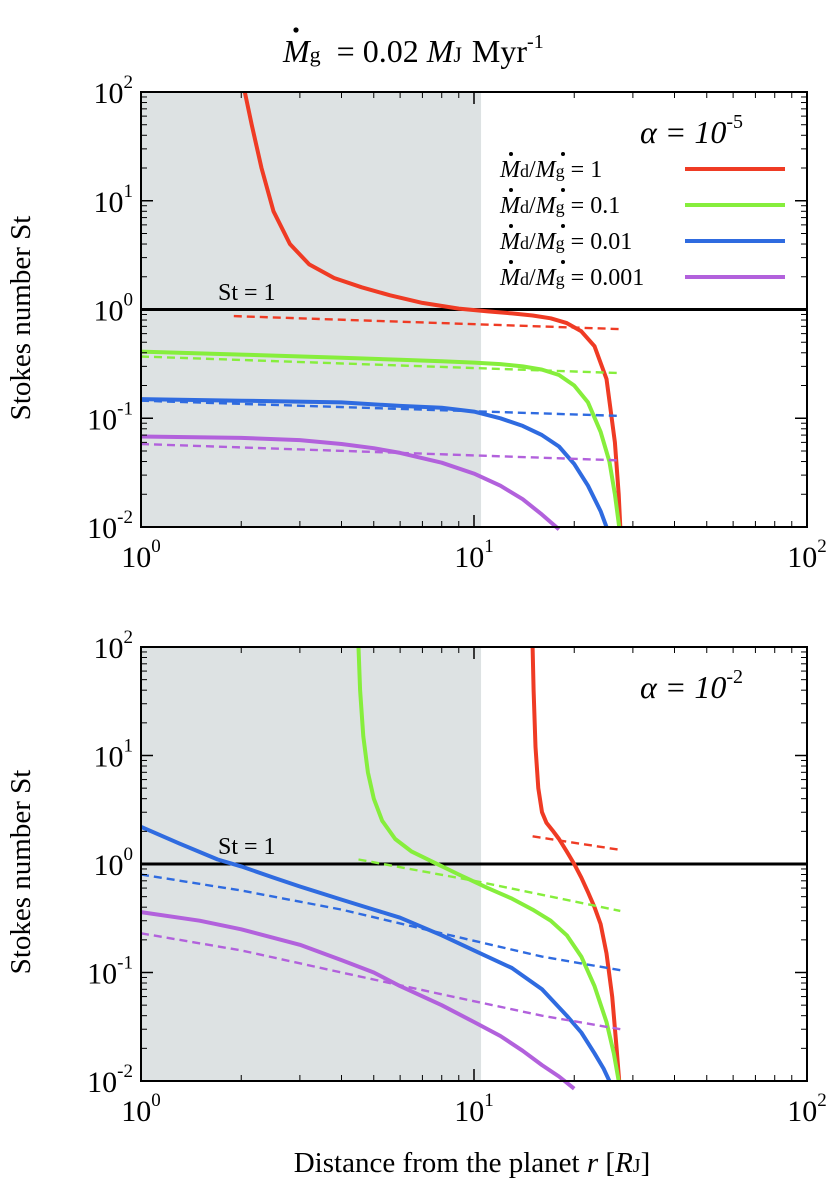 The image size is (832, 1193). What do you see at coordinates (646, 1163) in the screenshot?
I see `x-axis-label-close: ]` at bounding box center [646, 1163].